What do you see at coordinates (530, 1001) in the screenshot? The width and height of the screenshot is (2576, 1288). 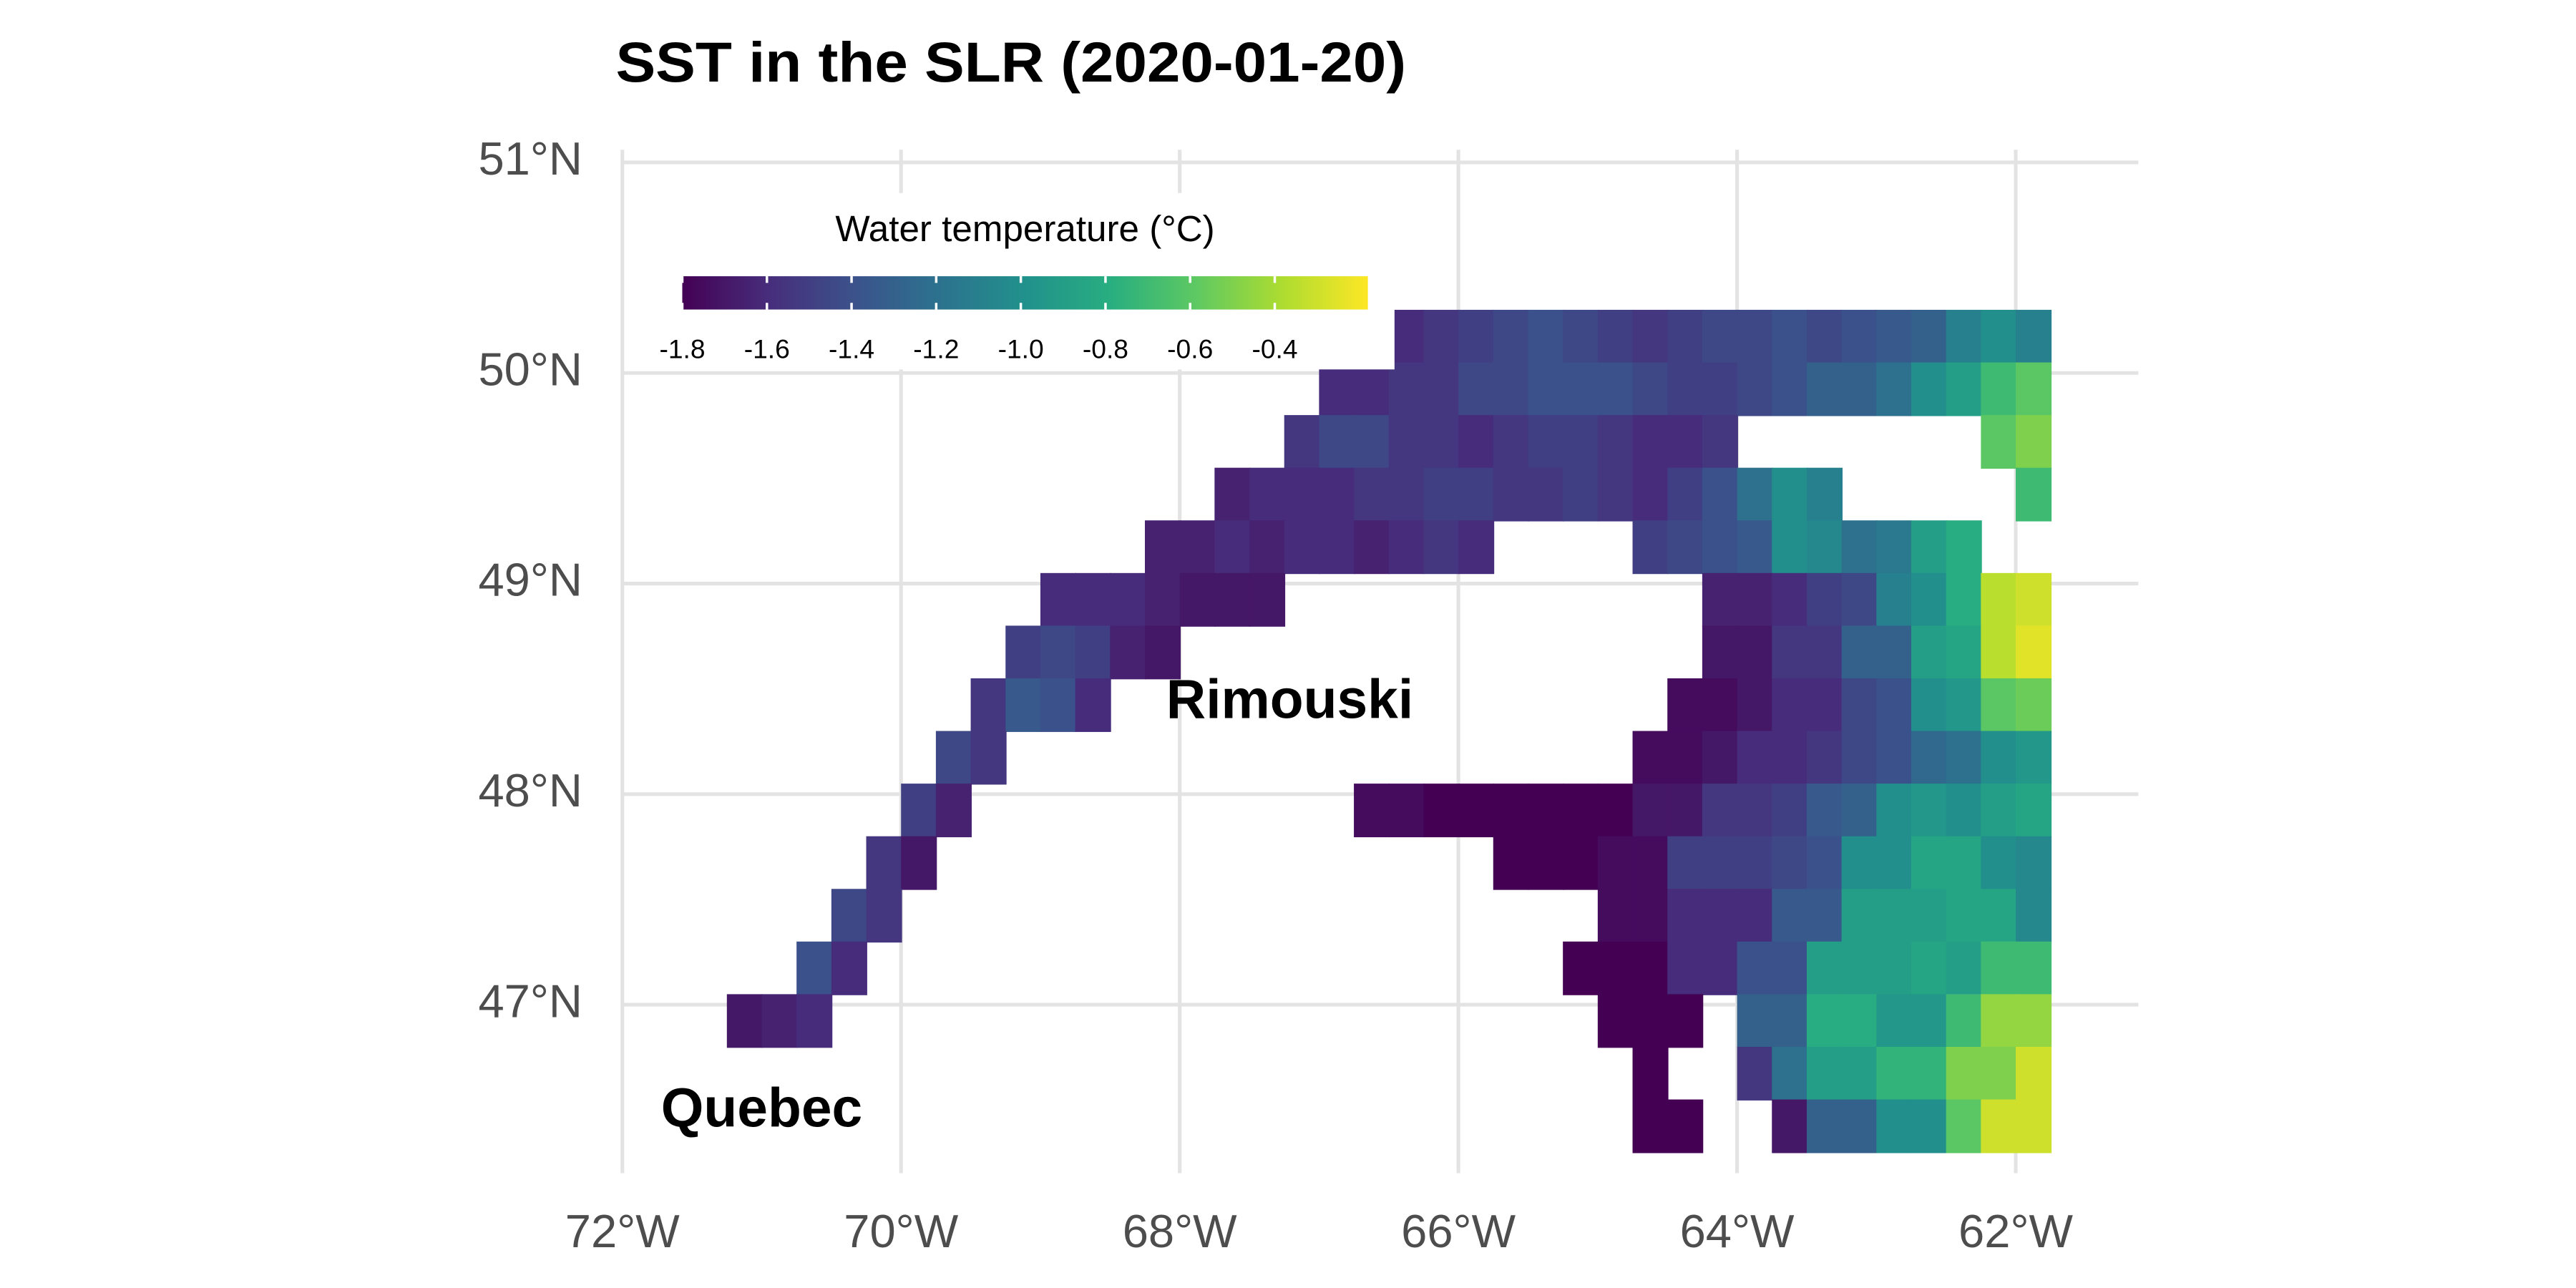 I see `y-tick-label: 47°N` at bounding box center [530, 1001].